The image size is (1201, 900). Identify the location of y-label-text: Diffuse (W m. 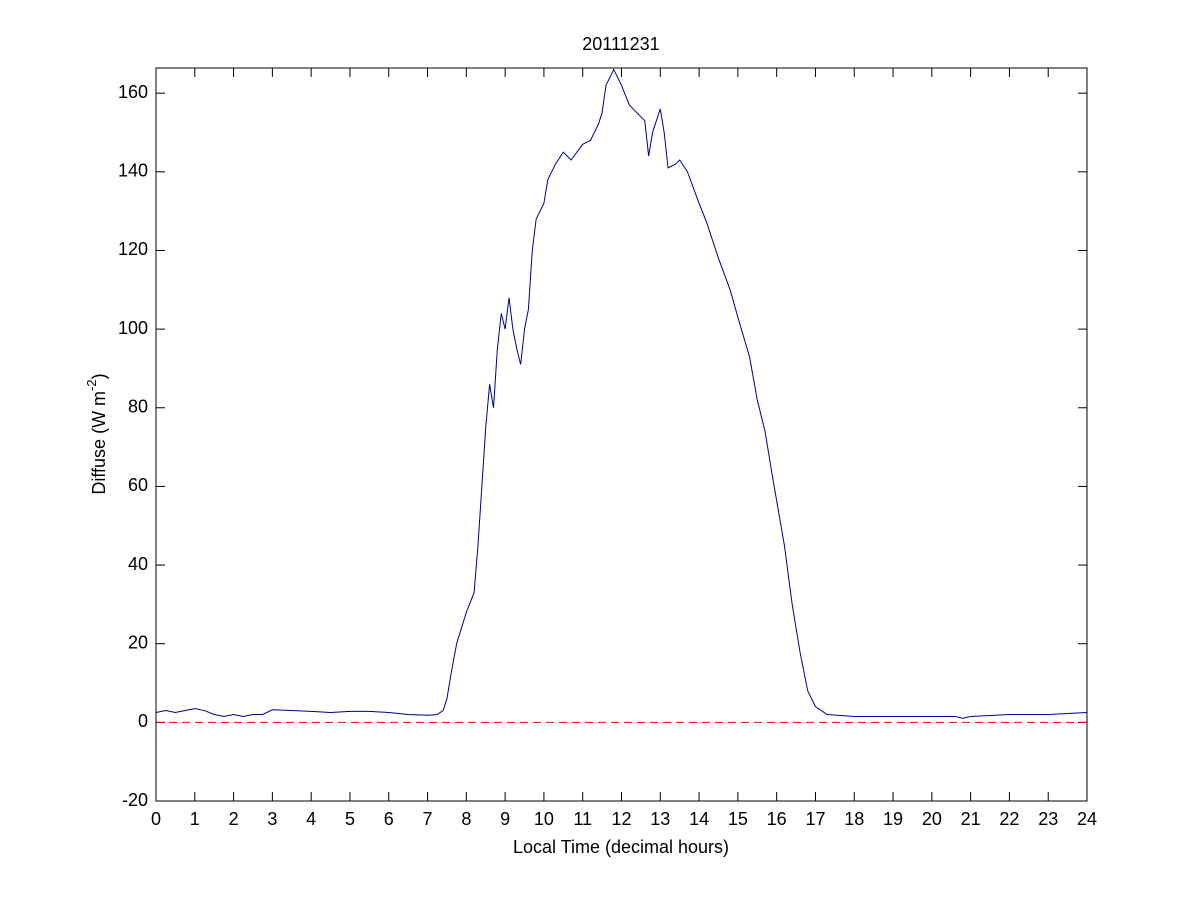
(99, 443).